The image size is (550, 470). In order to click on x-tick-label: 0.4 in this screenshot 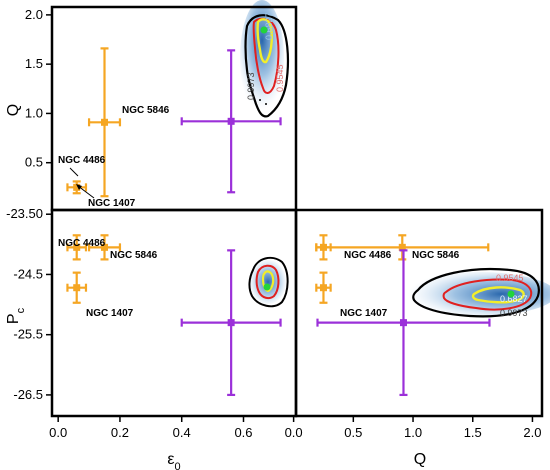, I will do `click(182, 432)`.